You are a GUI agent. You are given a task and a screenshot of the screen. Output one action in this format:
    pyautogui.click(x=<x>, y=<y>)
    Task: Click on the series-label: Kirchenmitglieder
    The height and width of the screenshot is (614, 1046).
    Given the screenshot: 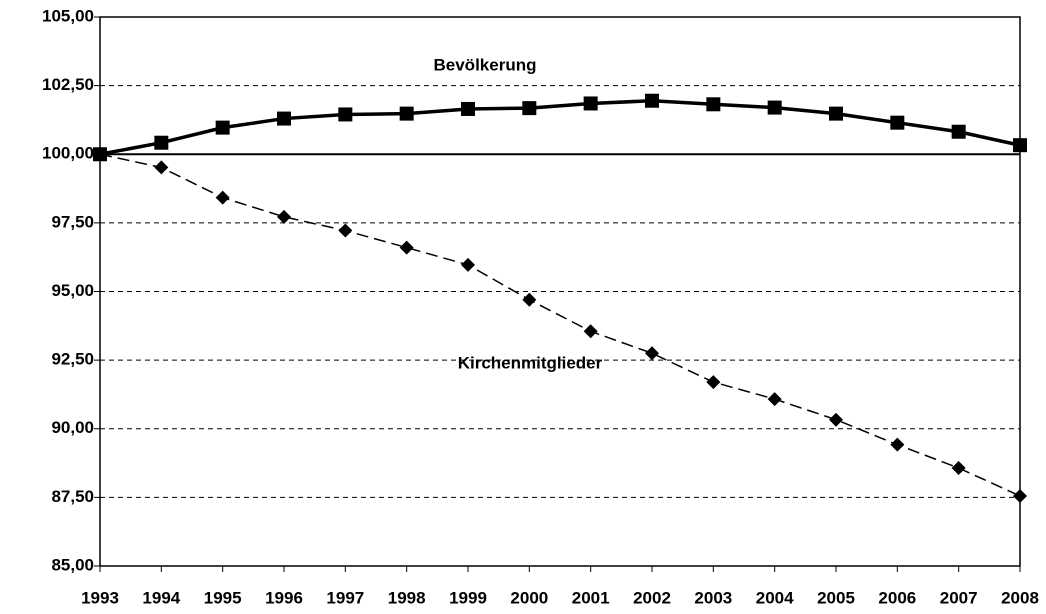 What is the action you would take?
    pyautogui.click(x=530, y=362)
    